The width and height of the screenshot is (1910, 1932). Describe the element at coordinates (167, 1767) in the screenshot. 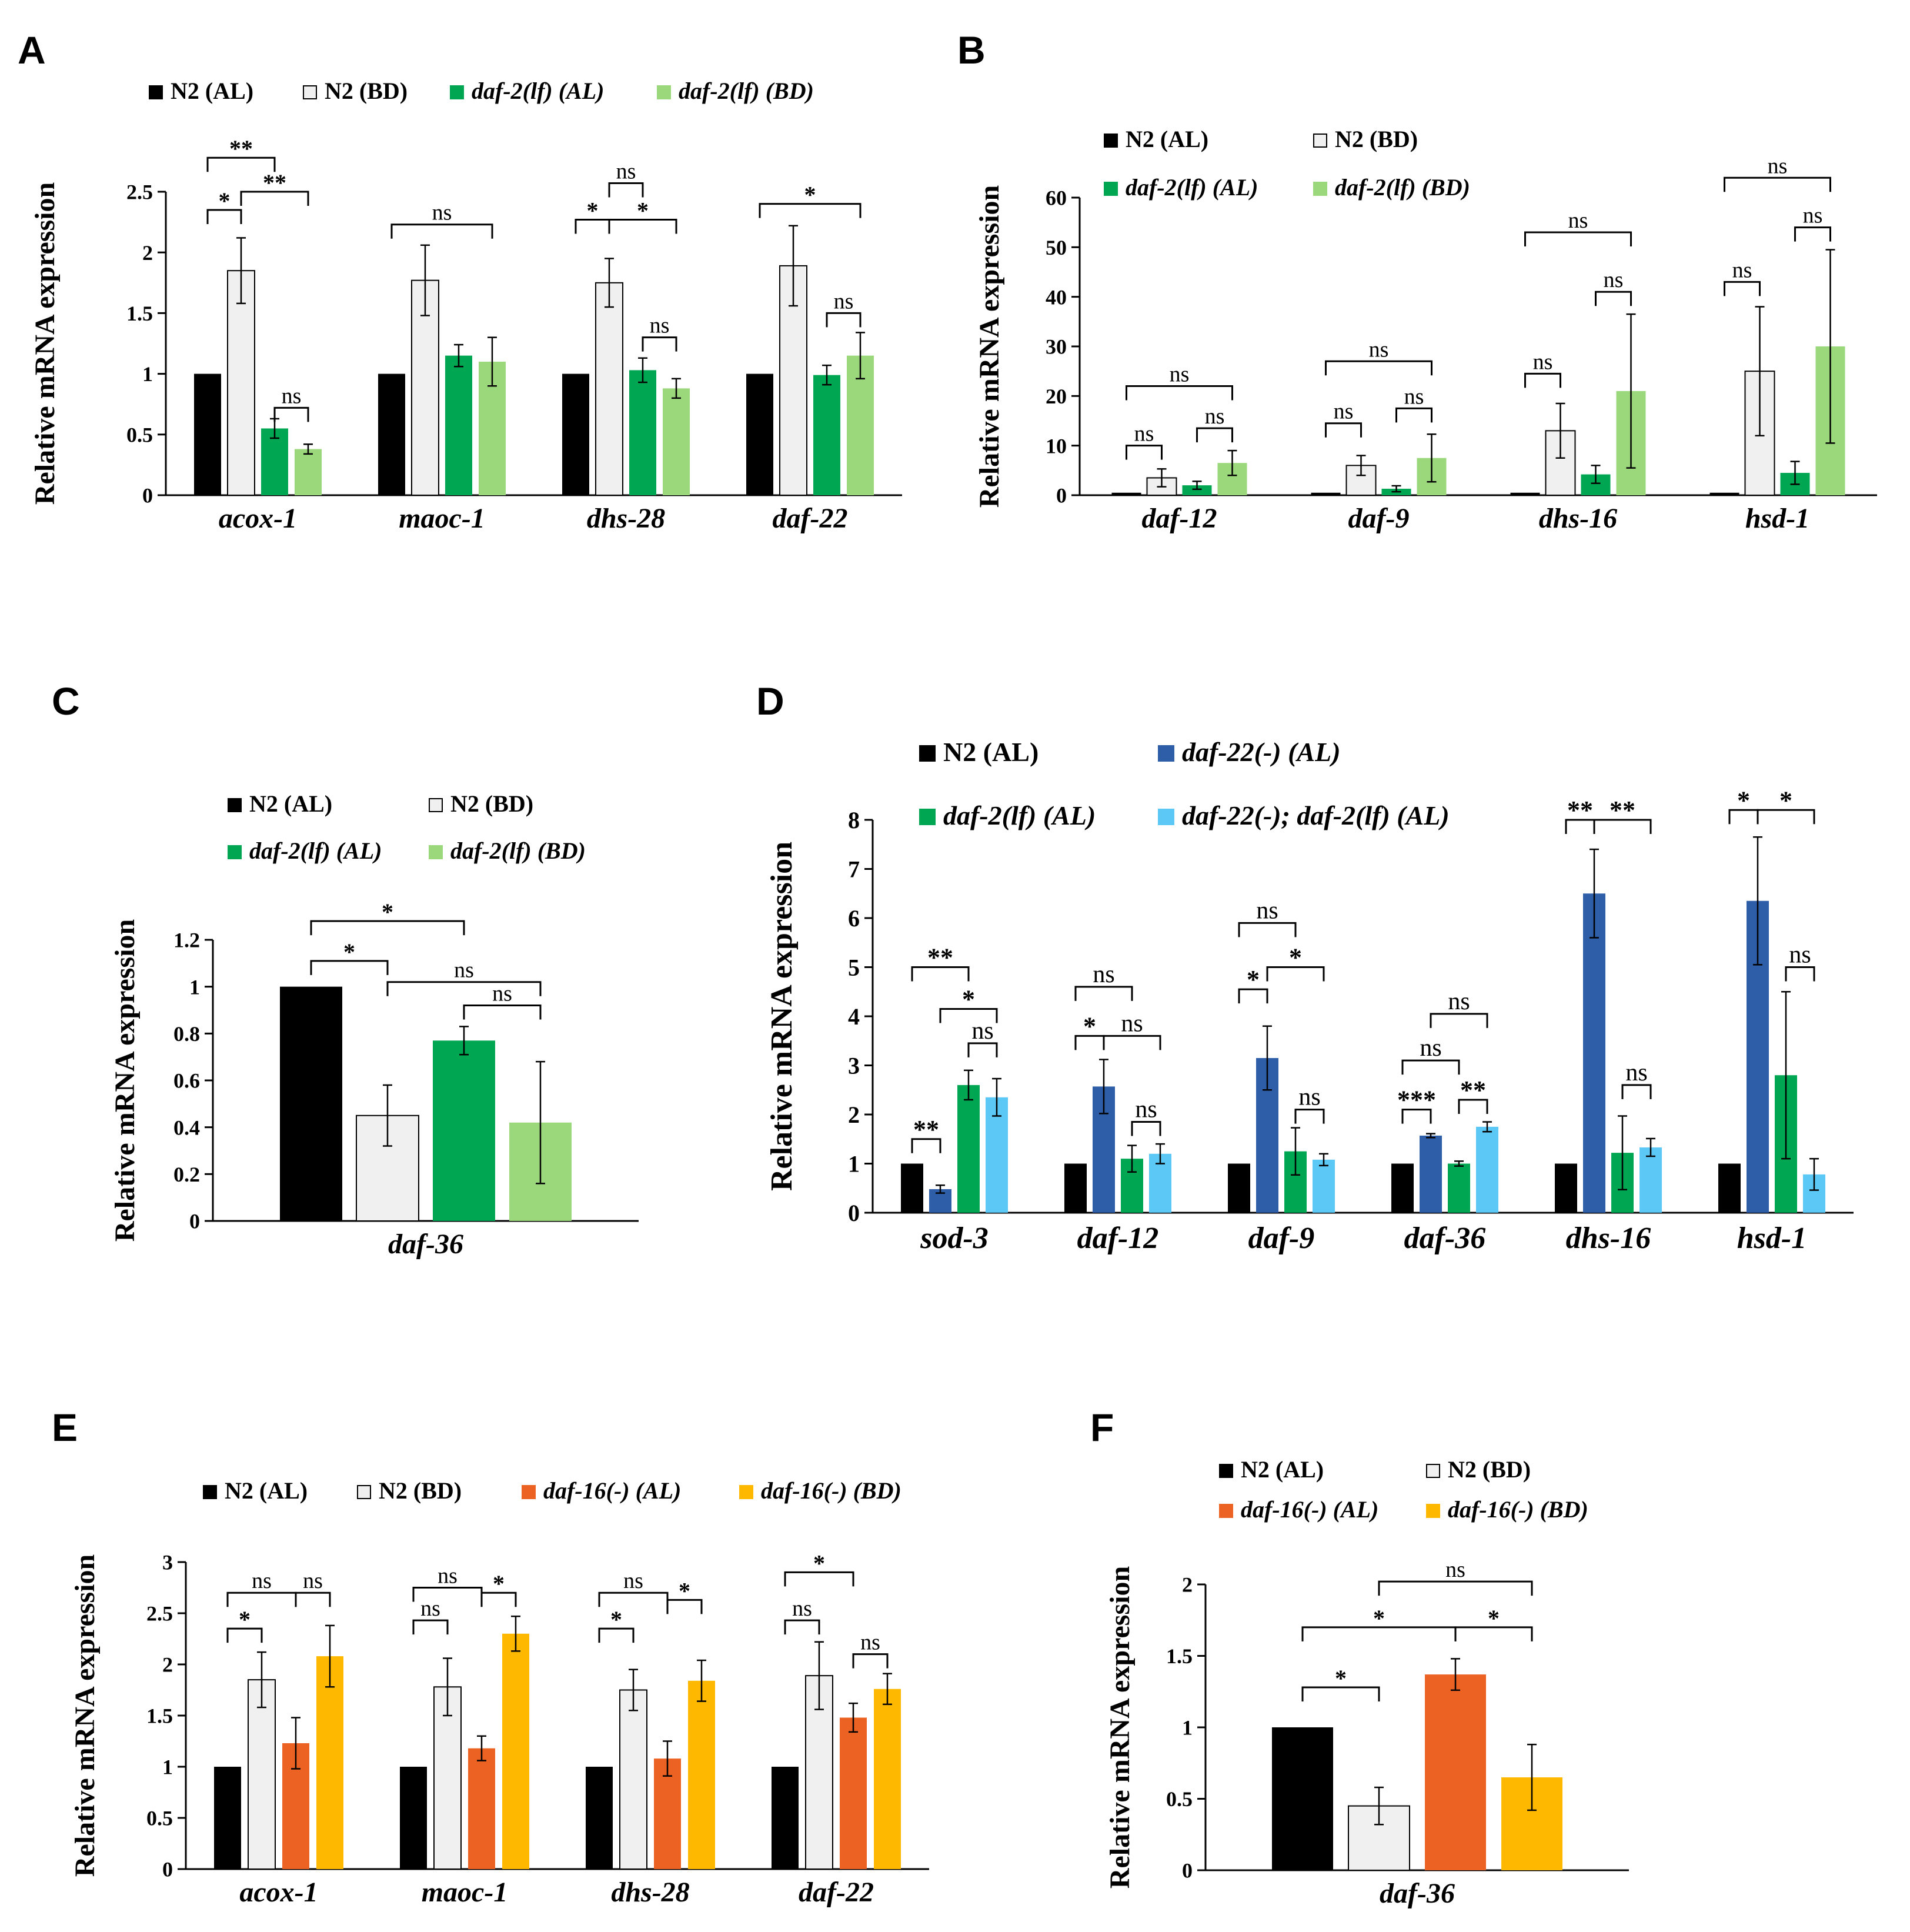

I see `e-ytick-label: 1` at that location.